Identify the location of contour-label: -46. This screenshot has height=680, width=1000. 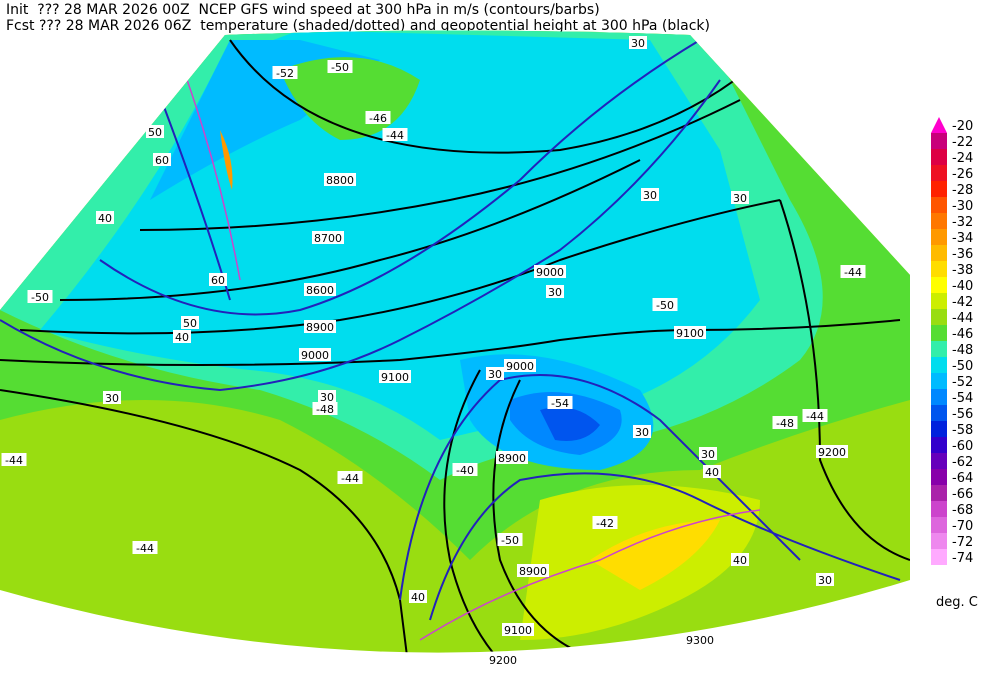
(378, 118).